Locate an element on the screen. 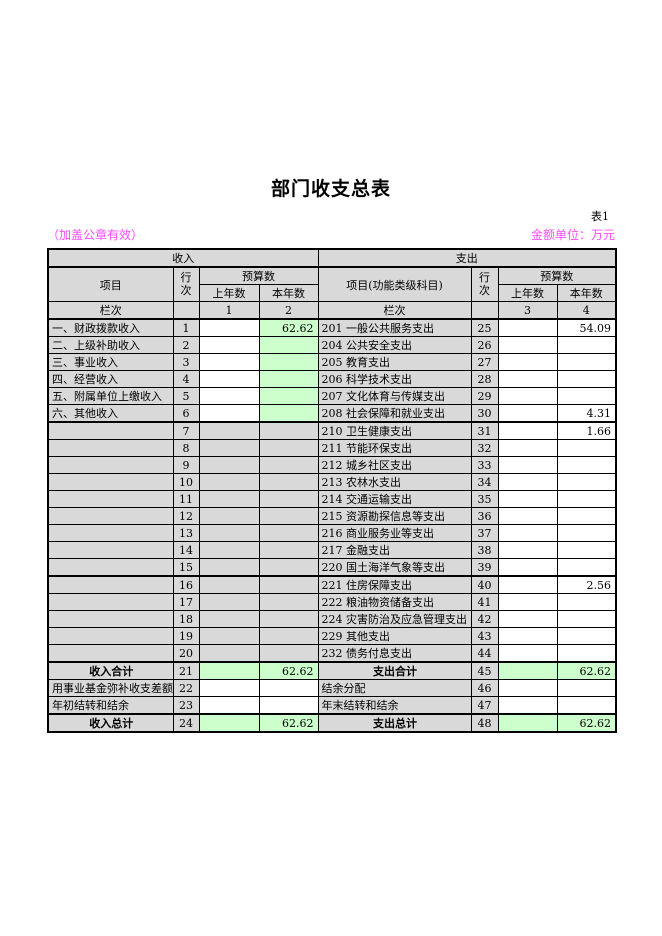  expense-thisyear-value: 1.66 is located at coordinates (586, 430).